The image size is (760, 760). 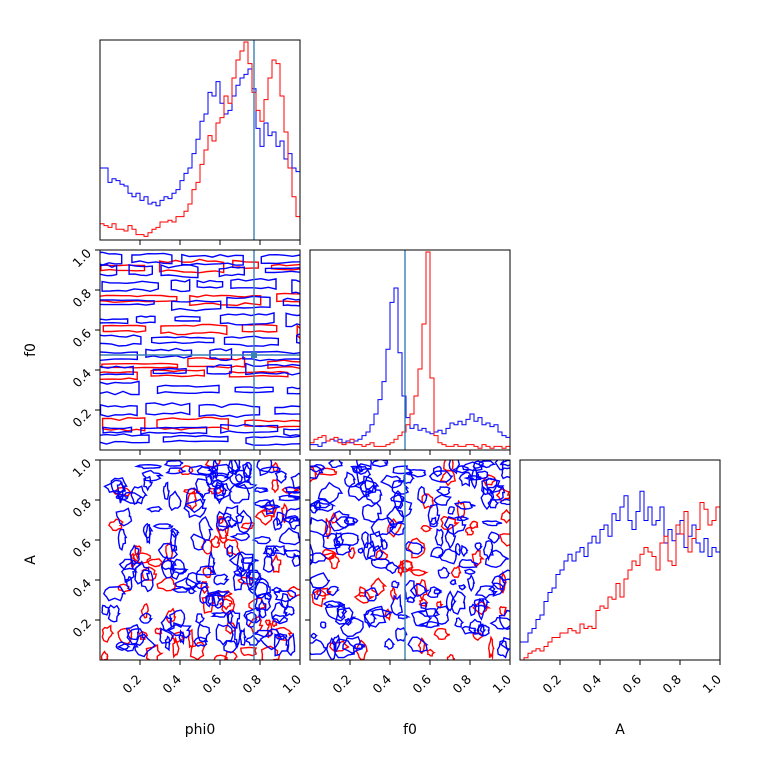 What do you see at coordinates (291, 683) in the screenshot?
I see `x-tick-label: 1.0` at bounding box center [291, 683].